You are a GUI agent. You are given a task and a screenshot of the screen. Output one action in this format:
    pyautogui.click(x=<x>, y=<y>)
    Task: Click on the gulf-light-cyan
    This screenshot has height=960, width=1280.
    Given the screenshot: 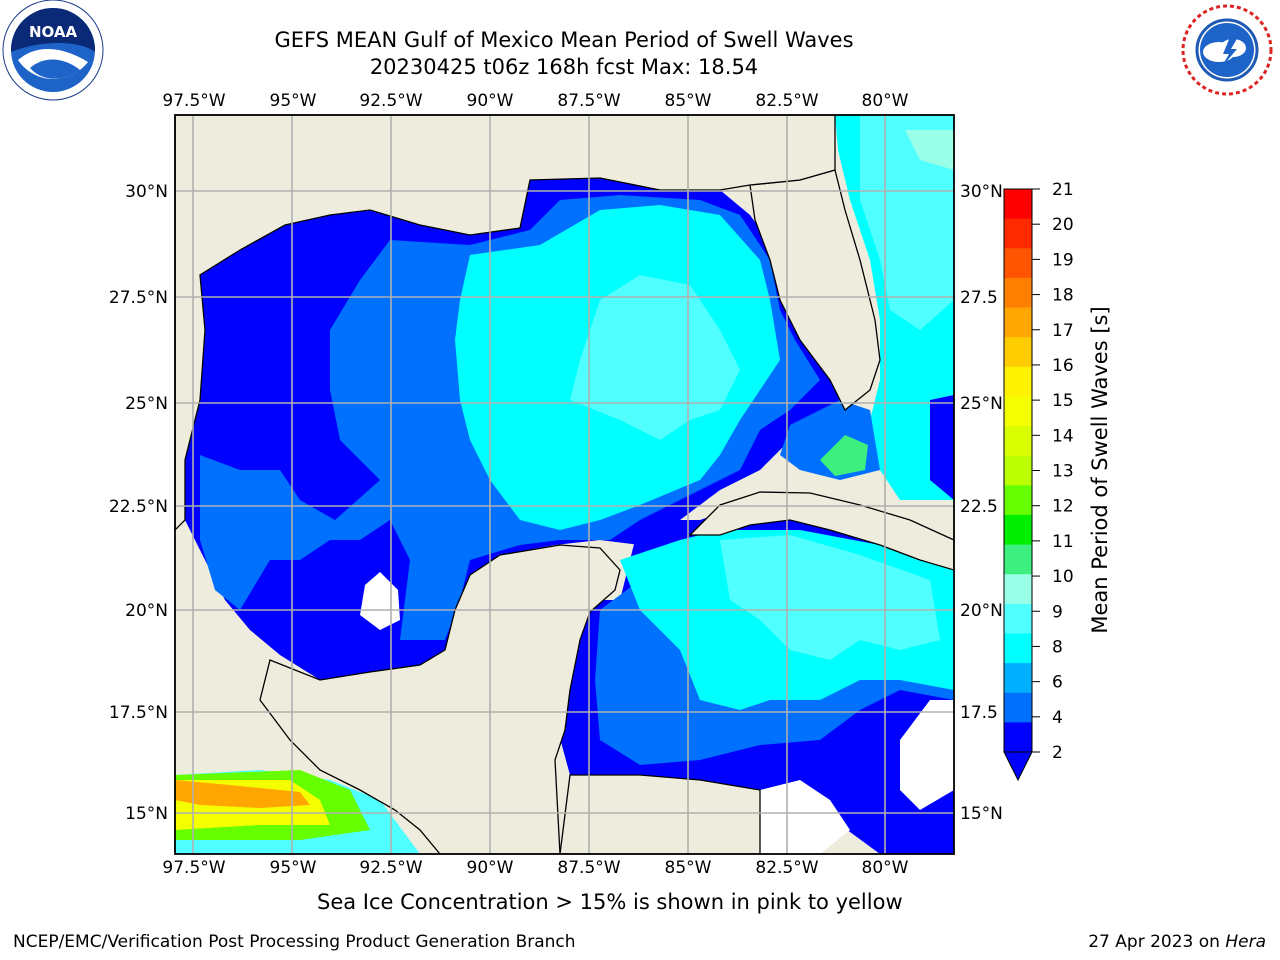 What is the action you would take?
    pyautogui.click(x=655, y=357)
    